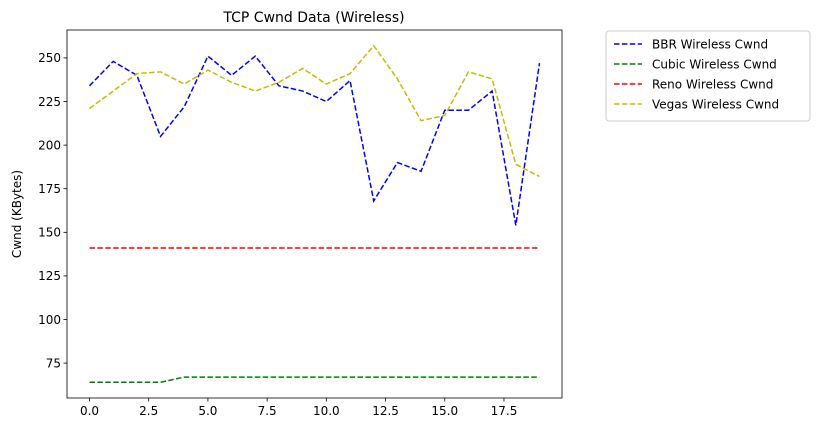 The width and height of the screenshot is (818, 433). What do you see at coordinates (49, 276) in the screenshot?
I see `y-tick-label: 125` at bounding box center [49, 276].